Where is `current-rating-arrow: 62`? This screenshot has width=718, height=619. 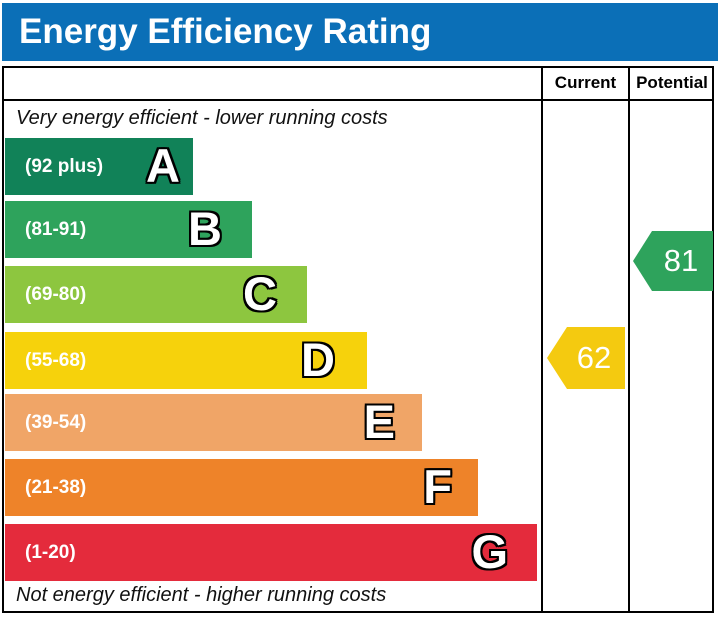 current-rating-arrow: 62 is located at coordinates (586, 358).